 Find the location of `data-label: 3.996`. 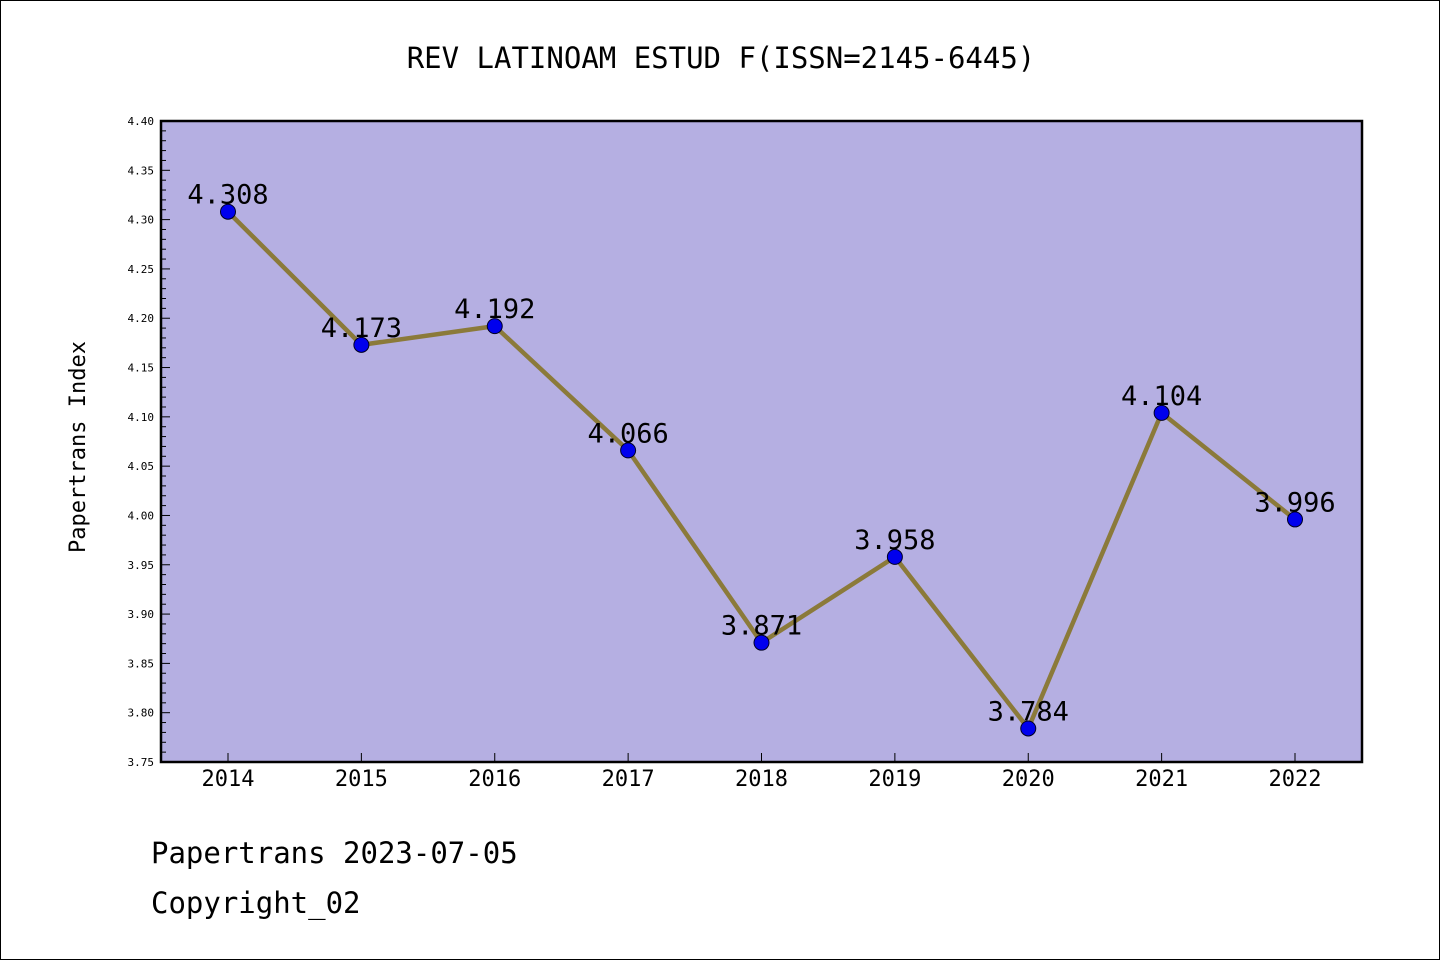

data-label: 3.996 is located at coordinates (1294, 502).